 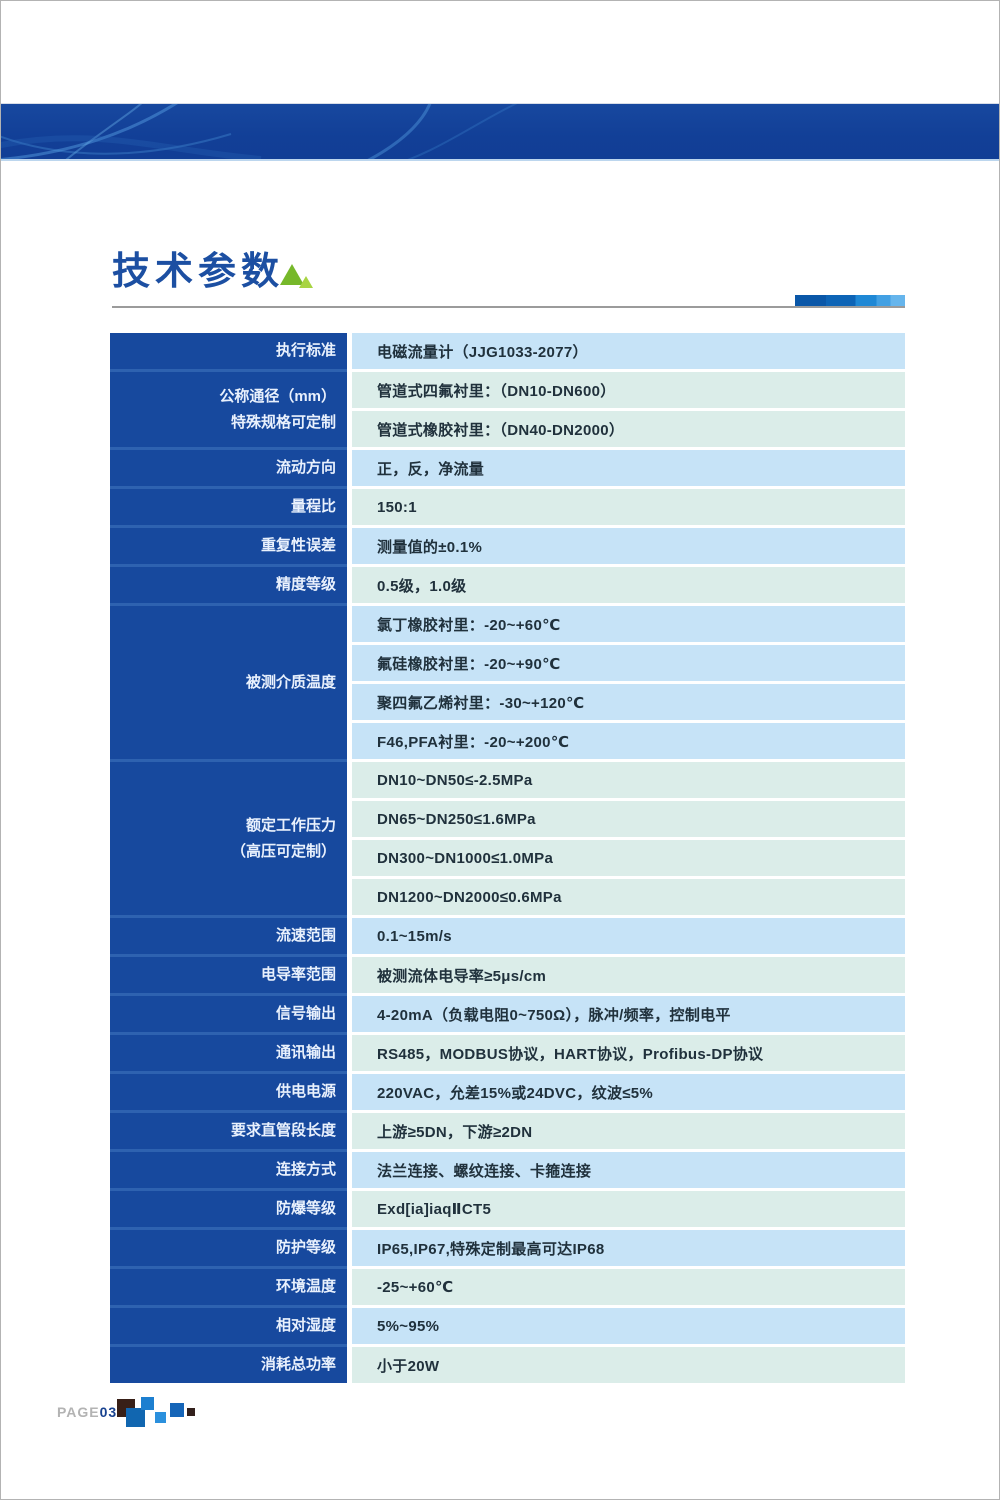 I want to click on spec-label: 精度等级, so click(x=228, y=585).